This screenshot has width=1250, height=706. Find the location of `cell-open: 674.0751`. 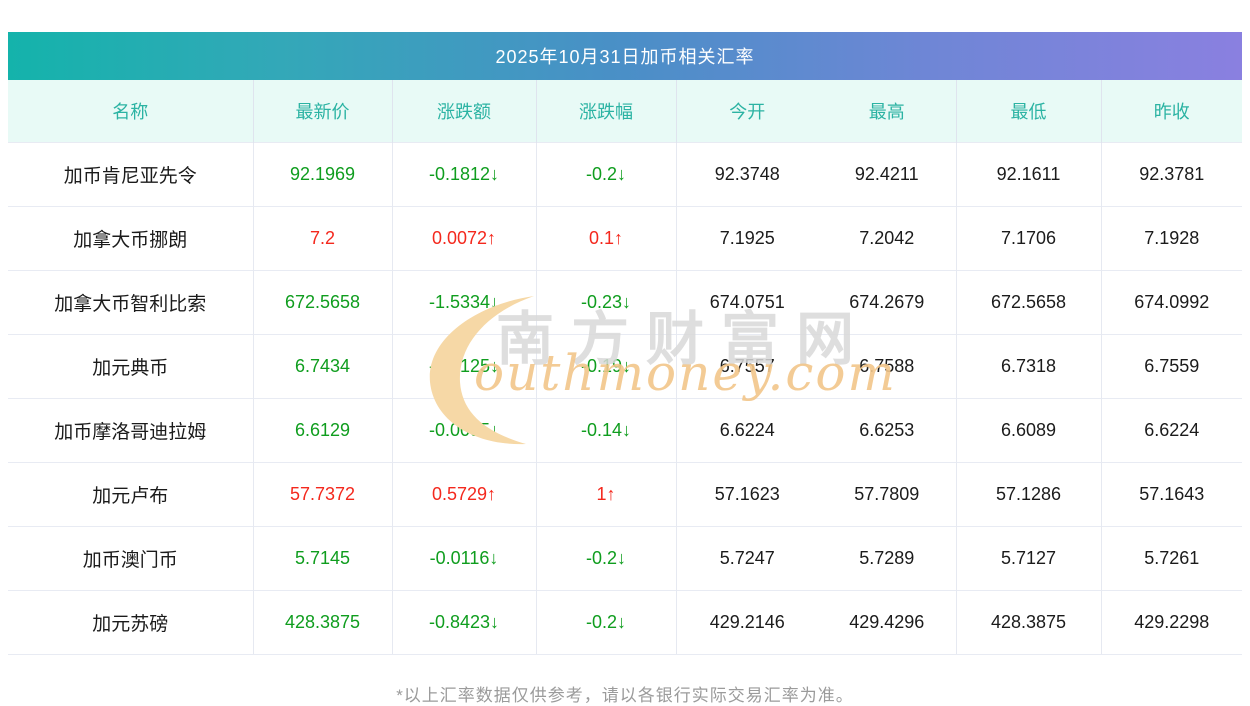

cell-open: 674.0751 is located at coordinates (746, 302).